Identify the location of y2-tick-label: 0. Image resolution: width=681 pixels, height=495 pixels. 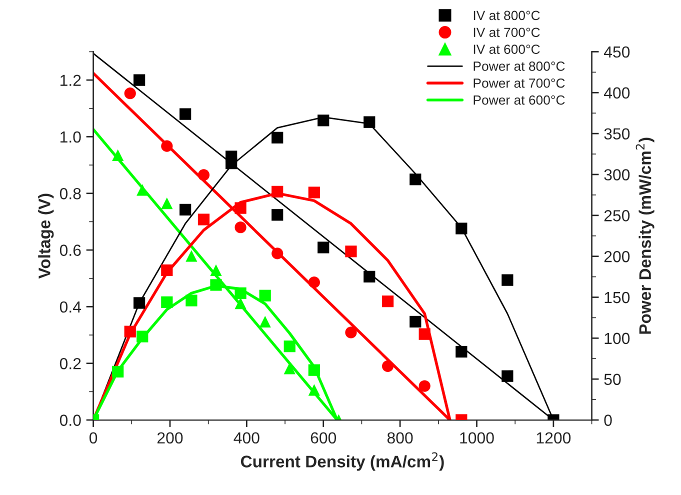
(608, 420).